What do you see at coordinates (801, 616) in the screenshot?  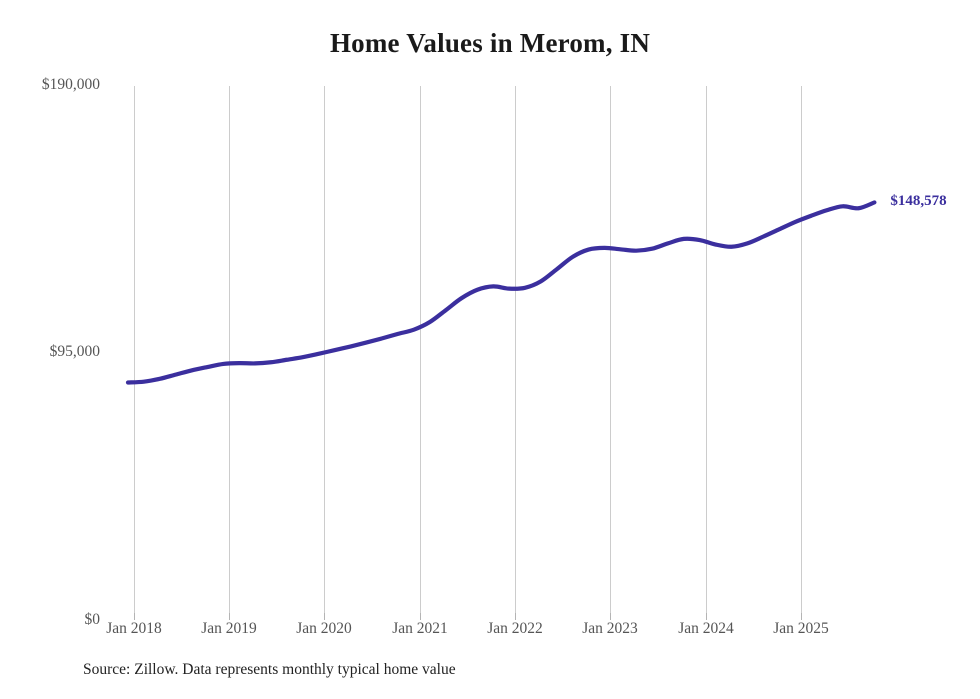 I see `tickmark-jan-2025` at bounding box center [801, 616].